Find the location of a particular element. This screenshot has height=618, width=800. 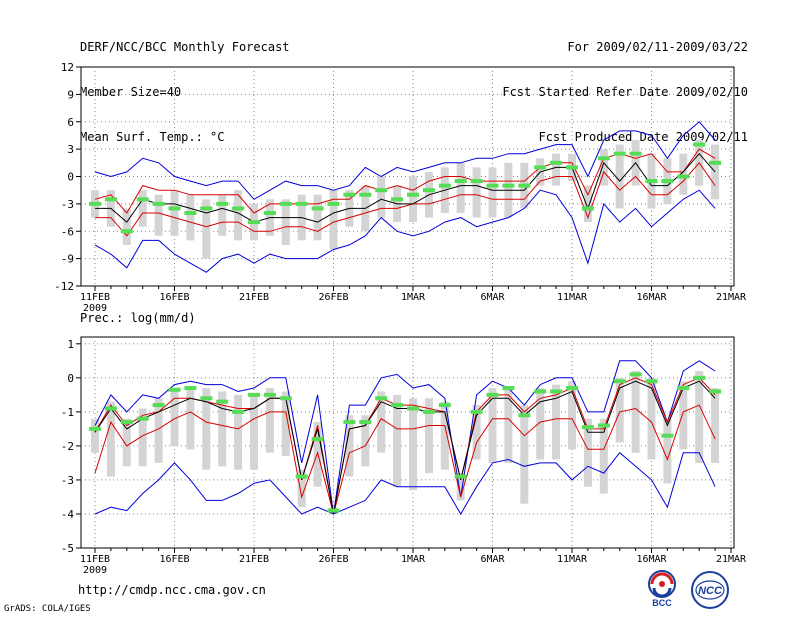

panel1-ytick-label: -6 is located at coordinates (67, 231).